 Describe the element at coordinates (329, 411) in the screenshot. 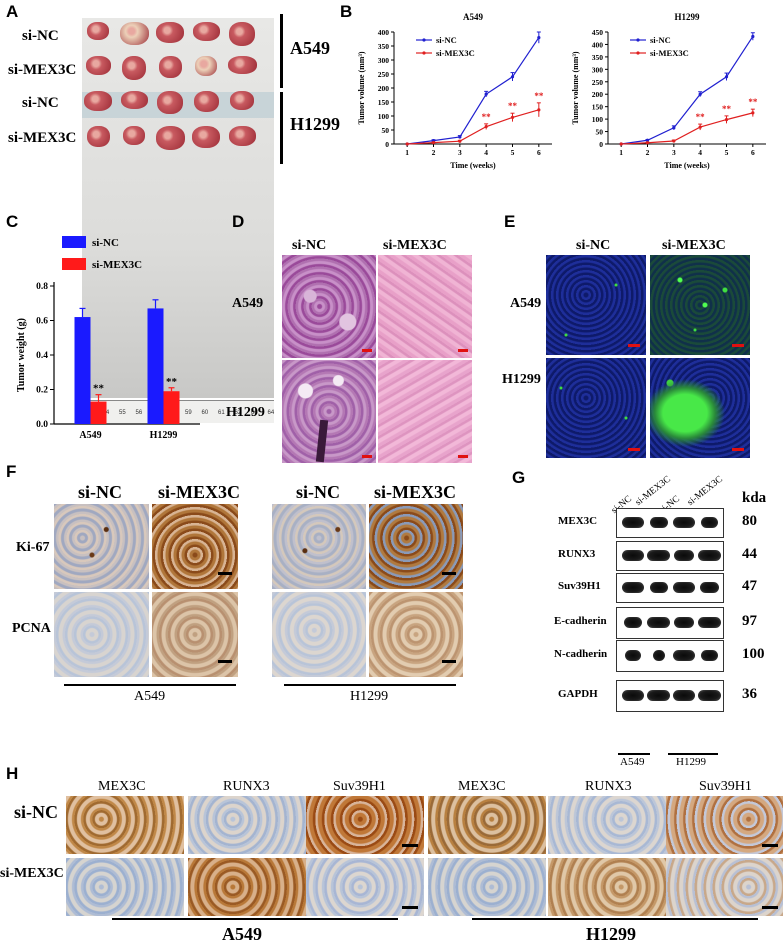

I see `he-image-h1299-sinc` at that location.